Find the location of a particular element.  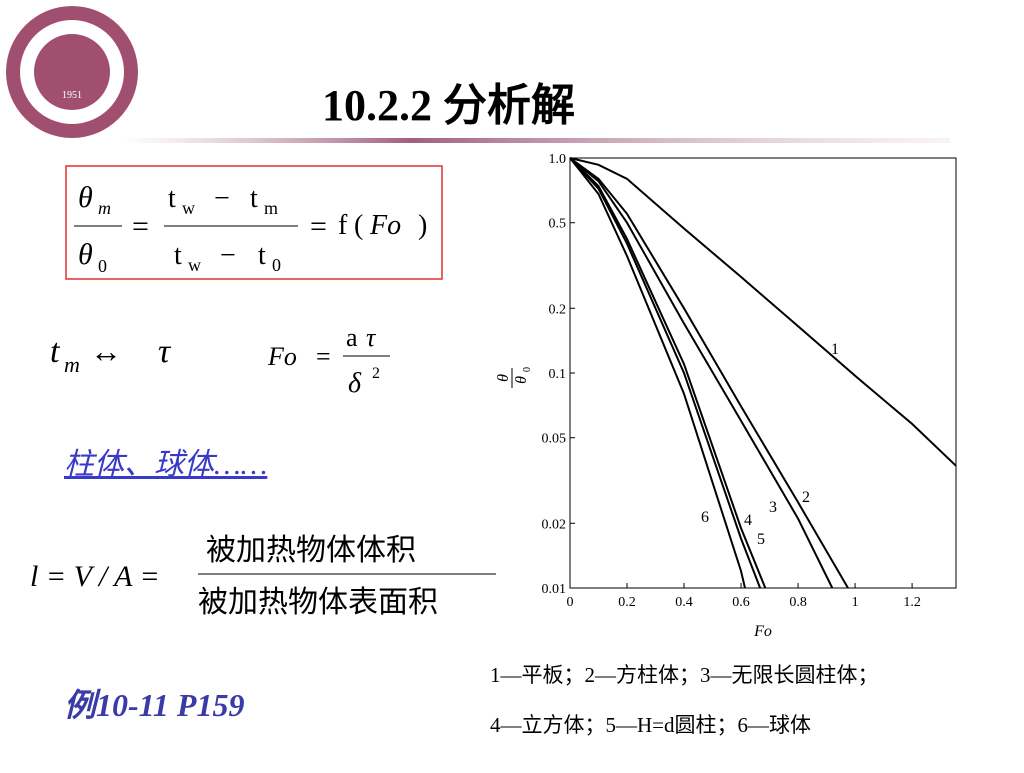

y-axis-label-num: θ is located at coordinates (503, 378).